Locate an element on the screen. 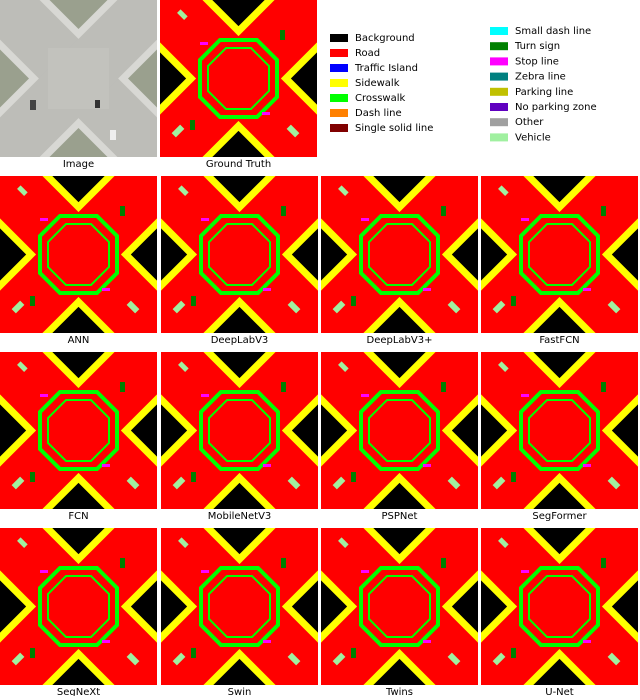  panel-label: Ground Truth is located at coordinates (238, 164).